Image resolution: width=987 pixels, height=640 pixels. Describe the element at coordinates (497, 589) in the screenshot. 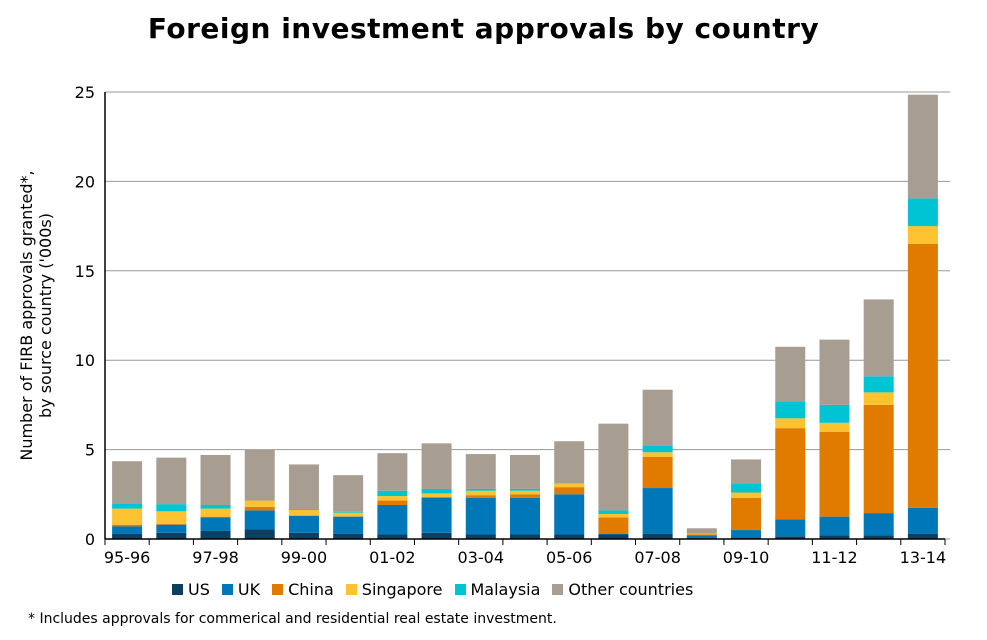

I see `legend-item: Malaysia` at that location.